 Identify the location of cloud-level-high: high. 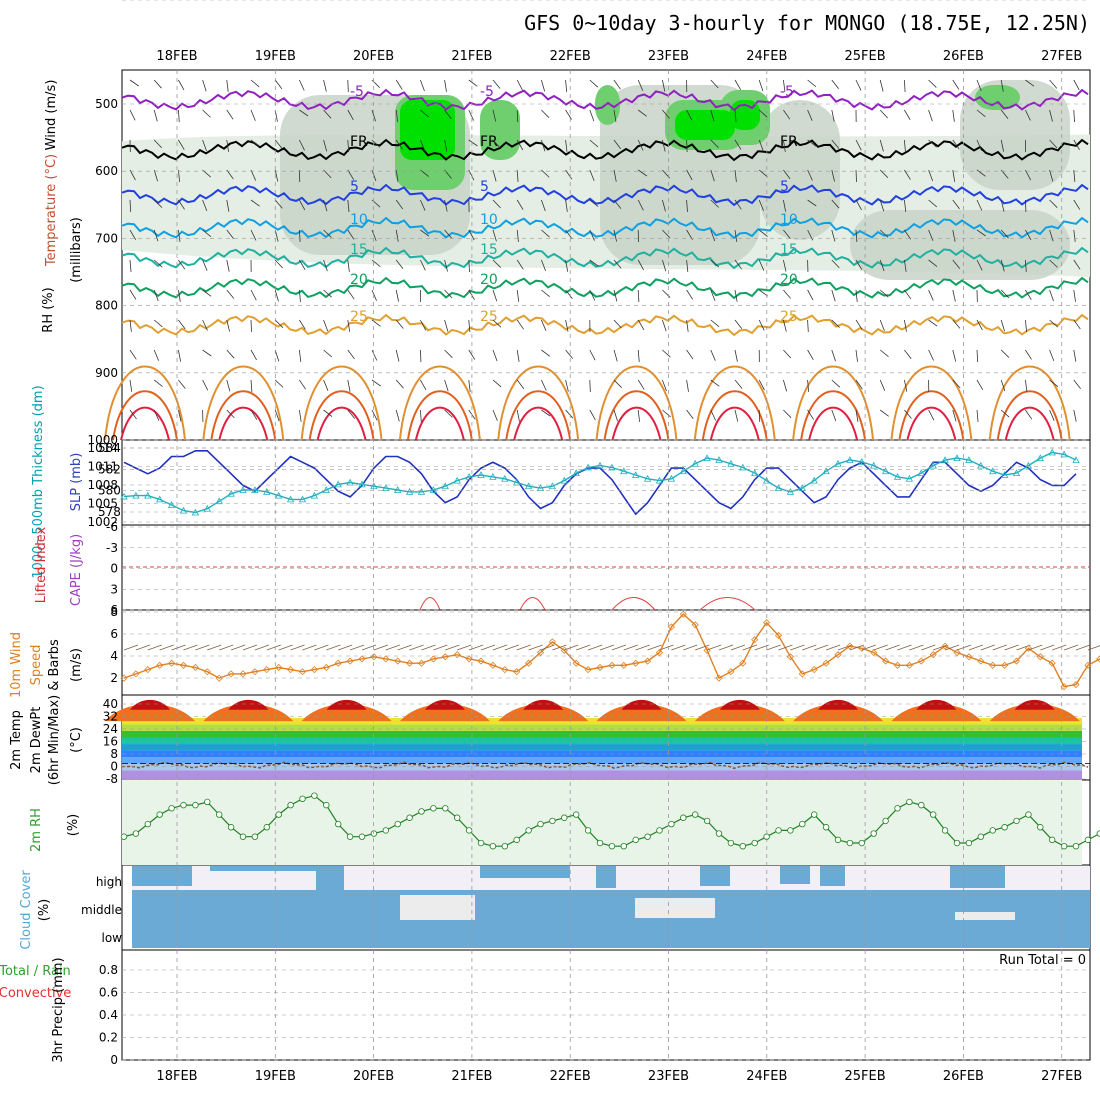
(109, 882).